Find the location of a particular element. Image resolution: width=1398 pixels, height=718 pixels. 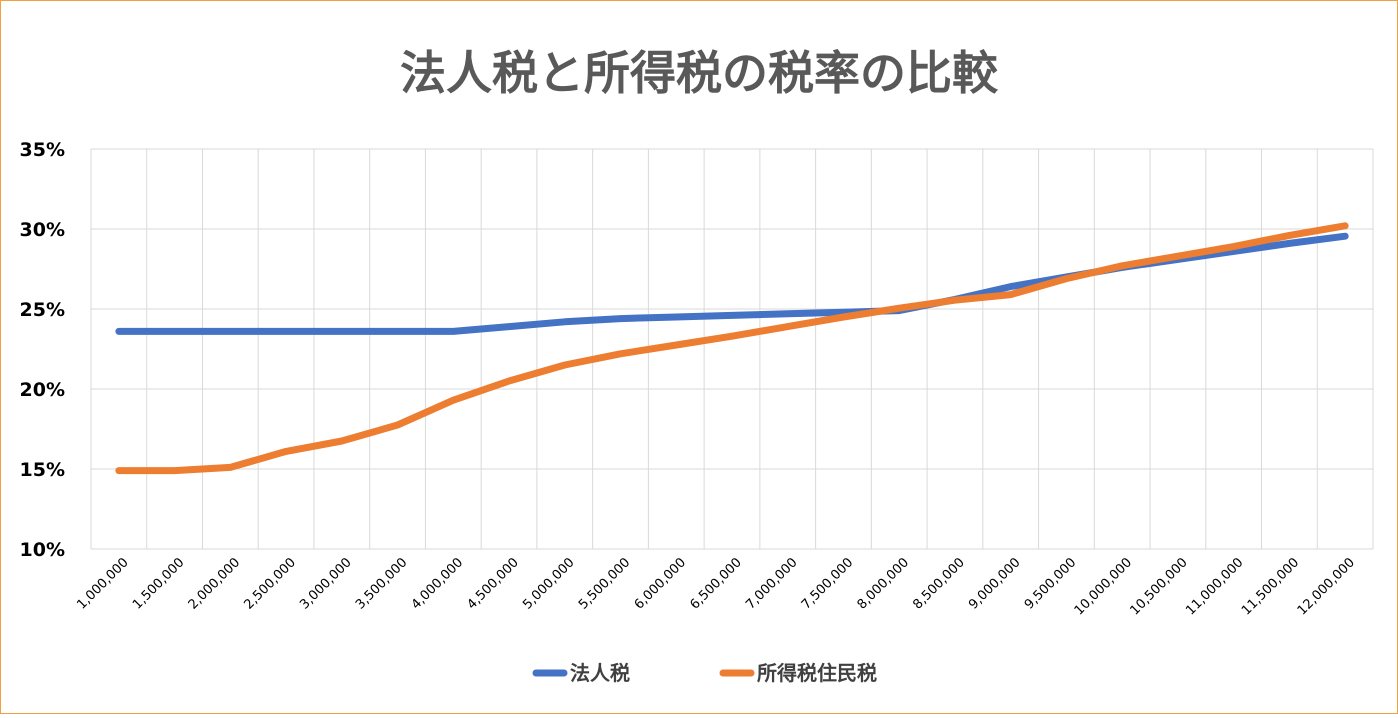

x-tick-label: 12,000,000 is located at coordinates (1326, 586).